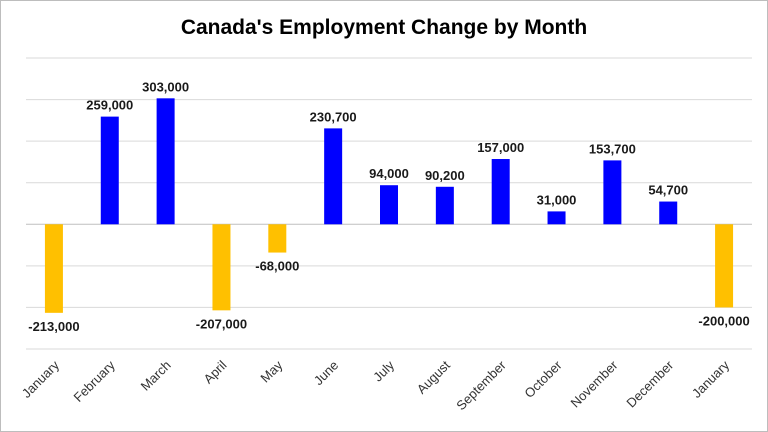  Describe the element at coordinates (500, 147) in the screenshot. I see `data-label: 157,000` at that location.